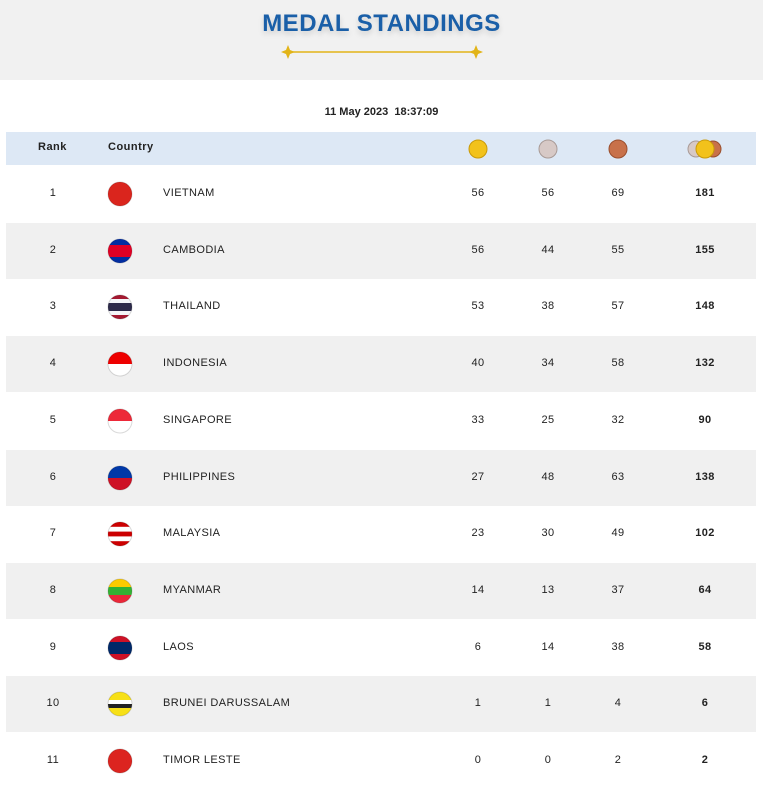  What do you see at coordinates (618, 249) in the screenshot?
I see `bronze-count: 55` at bounding box center [618, 249].